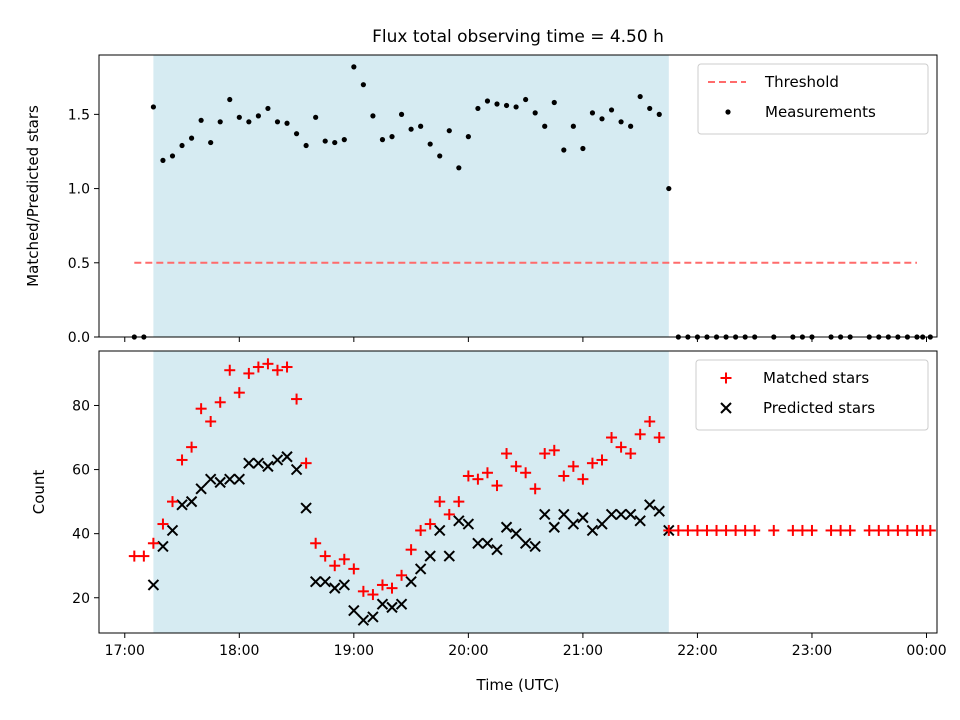 The image size is (960, 720). Describe the element at coordinates (697, 651) in the screenshot. I see `x-tick-label: 22:00` at that location.